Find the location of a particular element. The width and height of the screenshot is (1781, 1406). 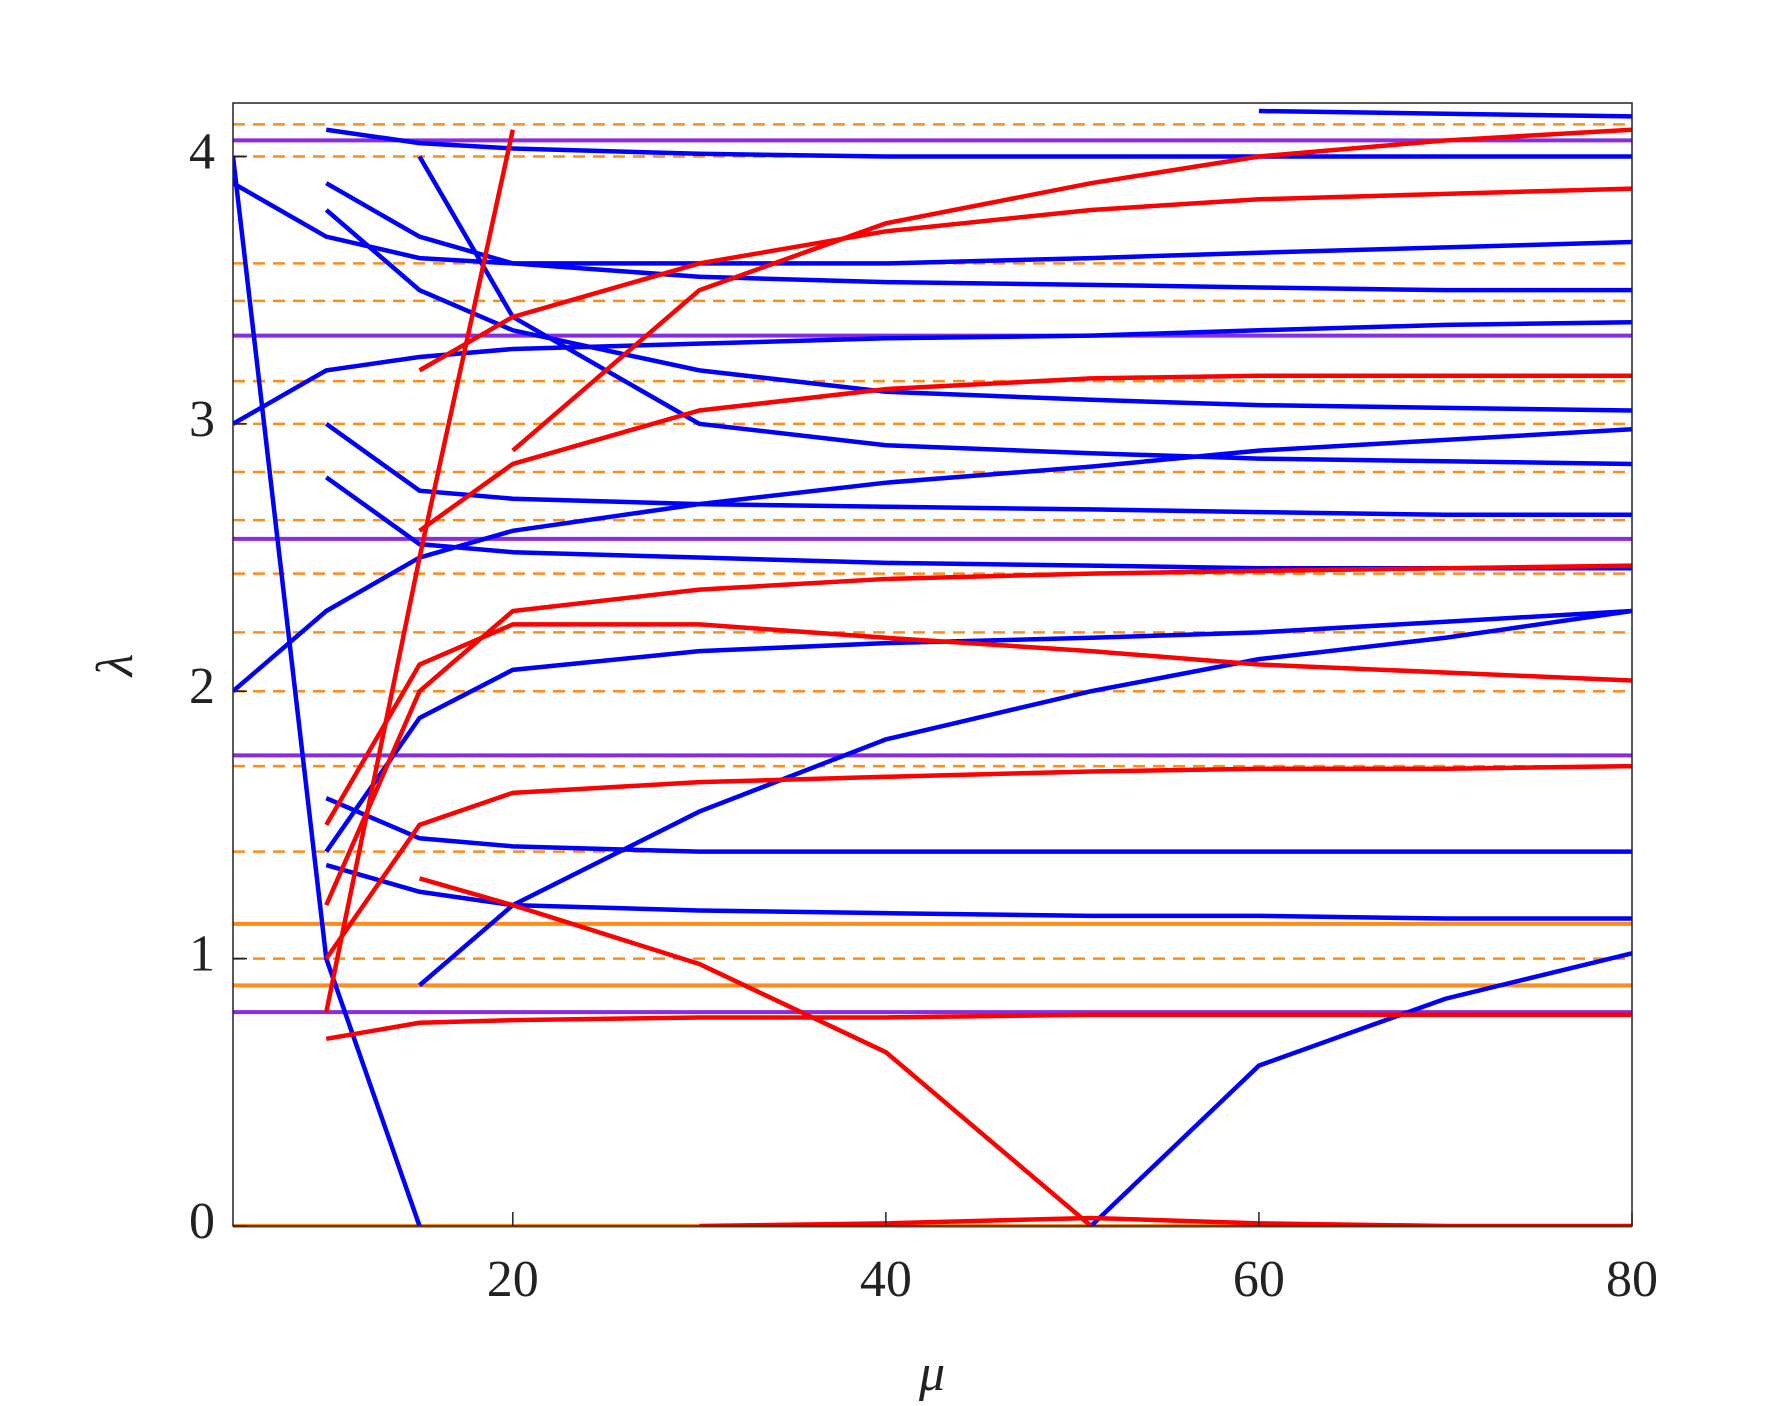

y-axis-label: λ is located at coordinates (115, 666).